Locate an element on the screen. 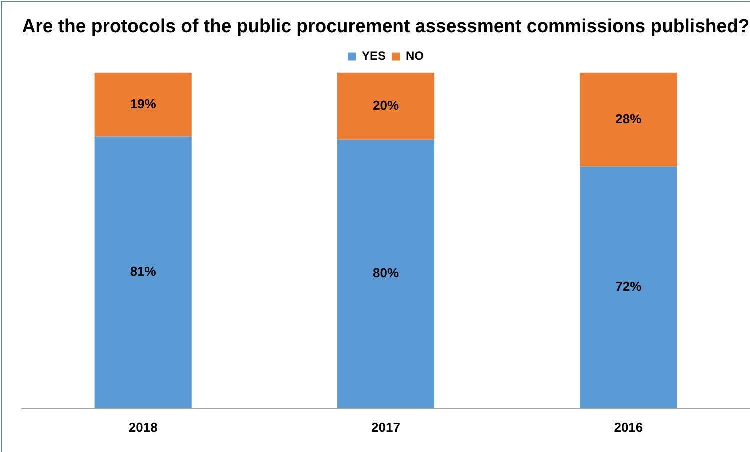 The height and width of the screenshot is (452, 750). x-tick-label: 2016 is located at coordinates (629, 427).